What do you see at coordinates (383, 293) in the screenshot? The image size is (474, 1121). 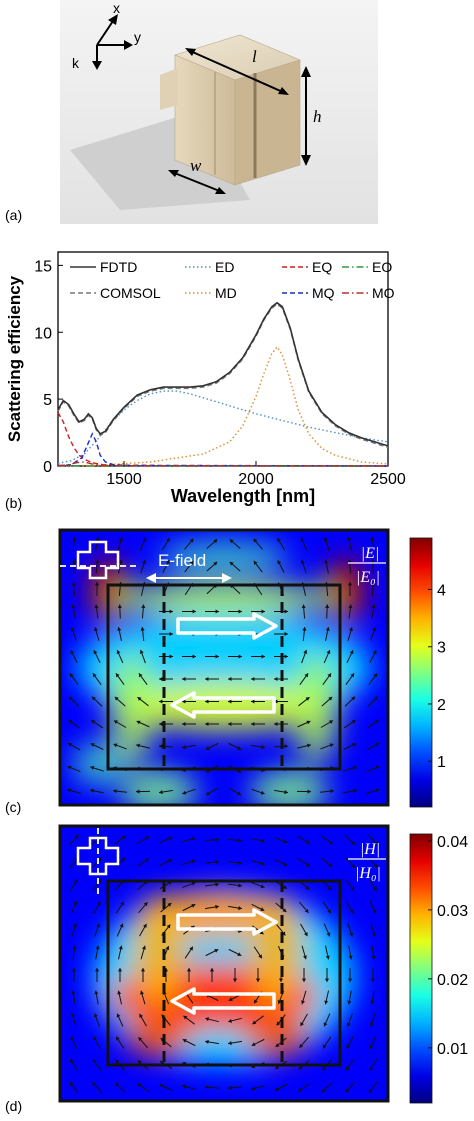 I see `legend-label-mo: MO` at bounding box center [383, 293].